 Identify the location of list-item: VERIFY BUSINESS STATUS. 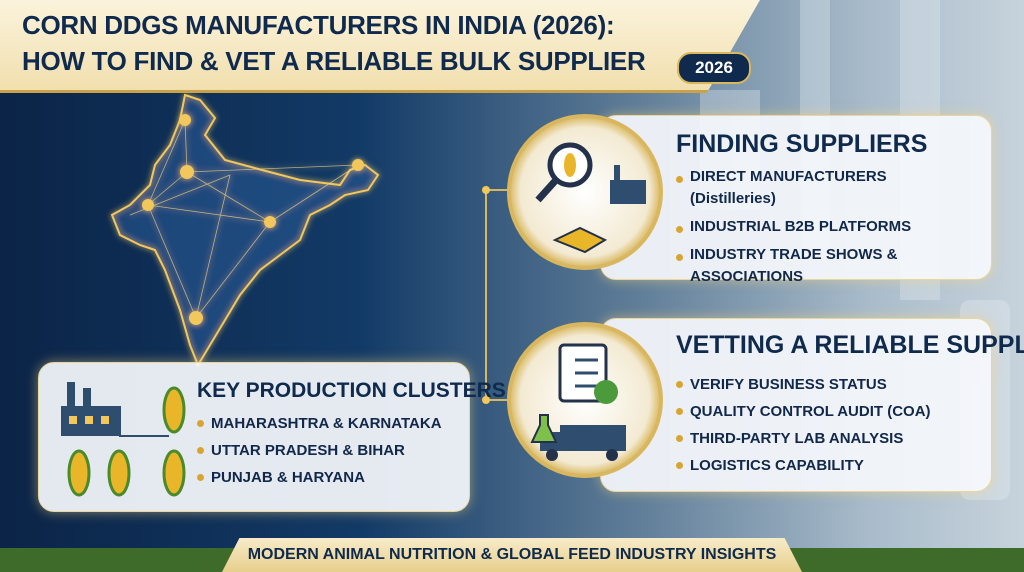
(826, 384).